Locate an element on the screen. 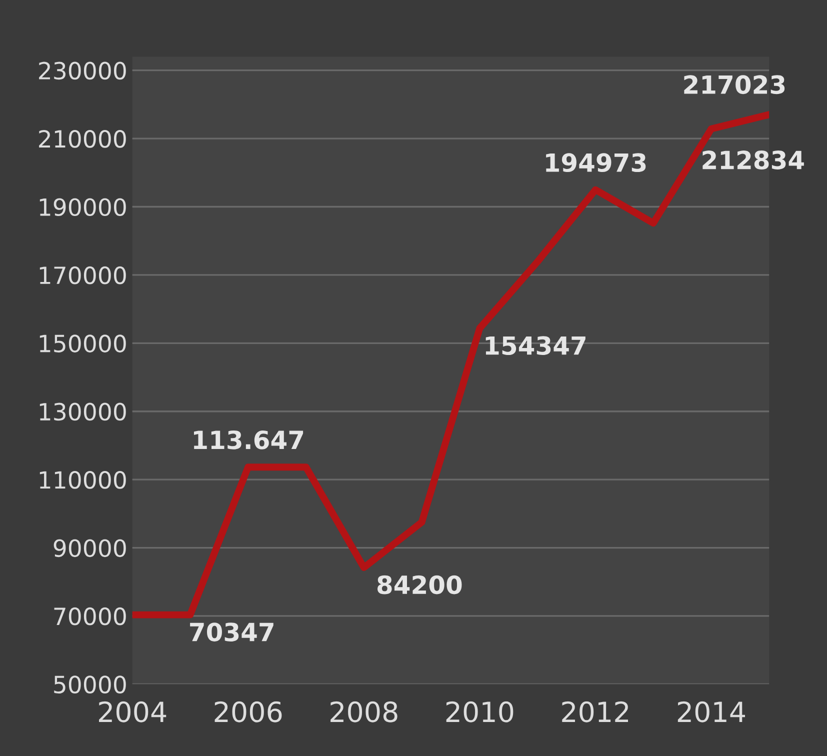  data-label: 113.647 is located at coordinates (249, 440).